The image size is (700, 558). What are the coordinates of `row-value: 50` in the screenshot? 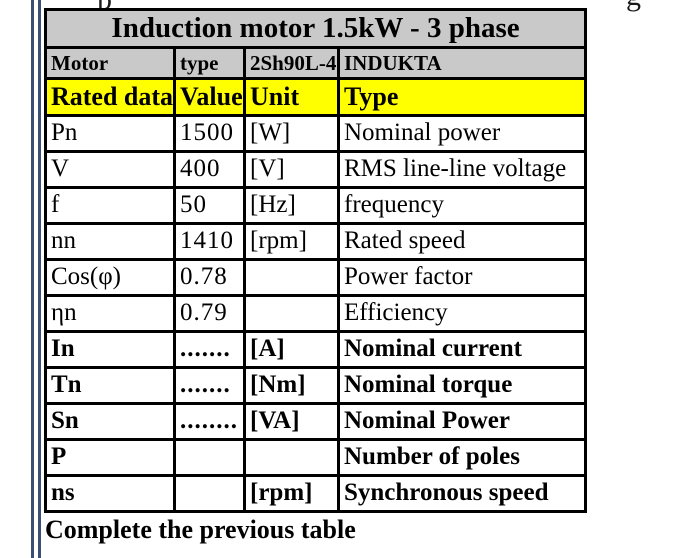 It's located at (209, 205).